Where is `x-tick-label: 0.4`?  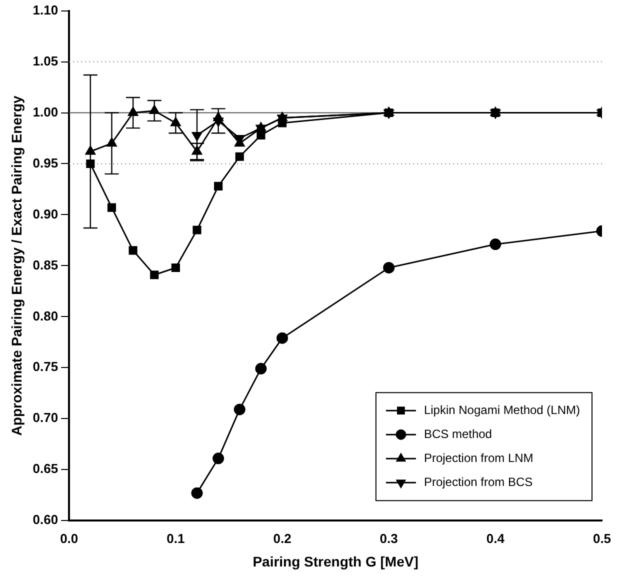
x-tick-label: 0.4 is located at coordinates (496, 538).